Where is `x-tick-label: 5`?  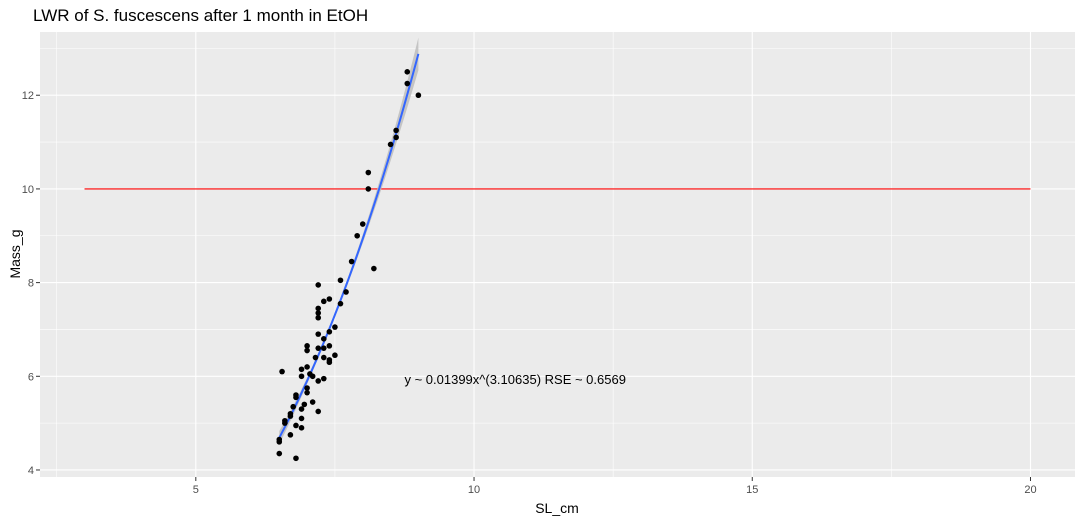
x-tick-label: 5 is located at coordinates (196, 490).